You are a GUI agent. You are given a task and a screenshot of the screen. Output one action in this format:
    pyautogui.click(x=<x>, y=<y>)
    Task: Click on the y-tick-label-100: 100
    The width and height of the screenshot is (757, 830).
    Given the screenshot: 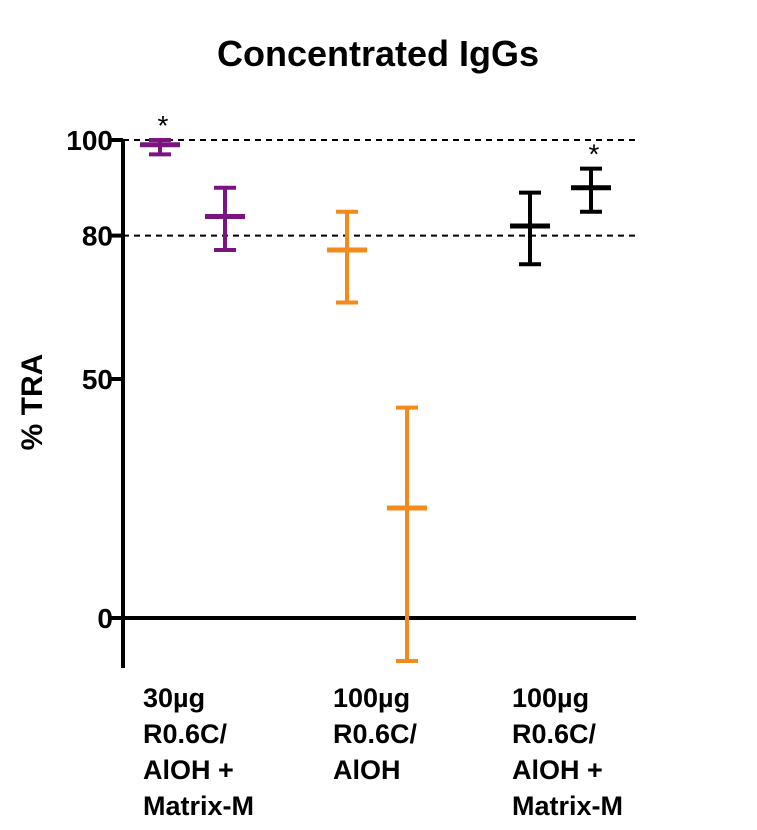 What is the action you would take?
    pyautogui.click(x=89, y=140)
    